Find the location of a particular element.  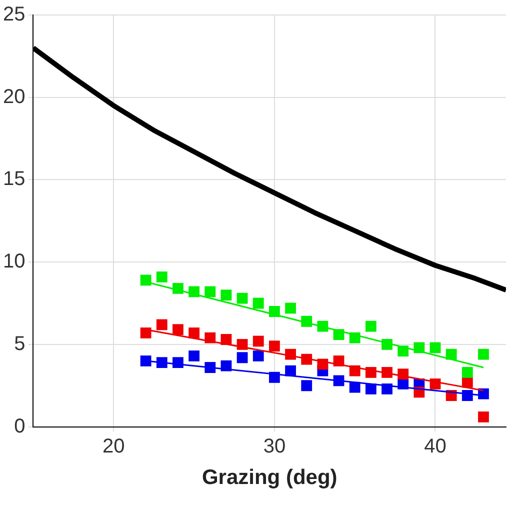

x-axis-title: Grazing (deg) is located at coordinates (270, 478).